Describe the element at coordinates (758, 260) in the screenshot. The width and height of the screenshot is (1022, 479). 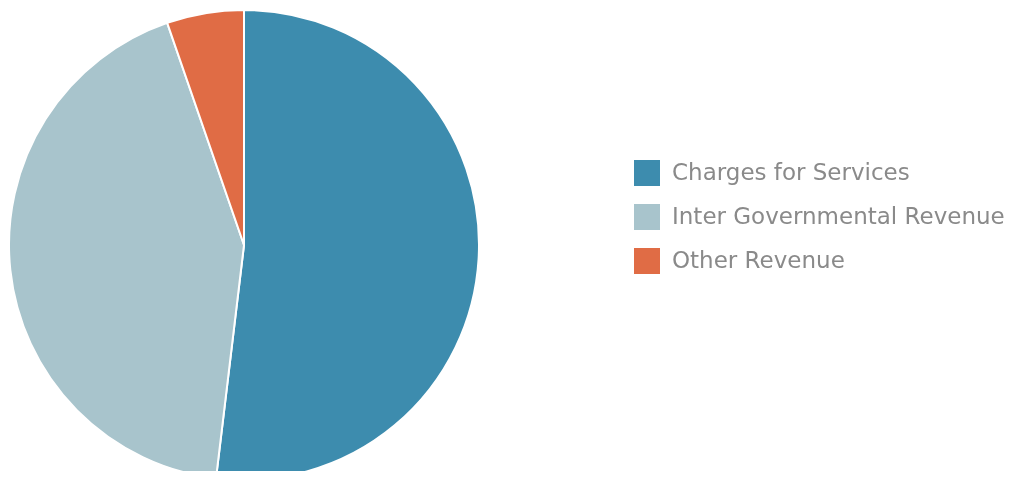
I see `legend-label: Other Revenue` at that location.